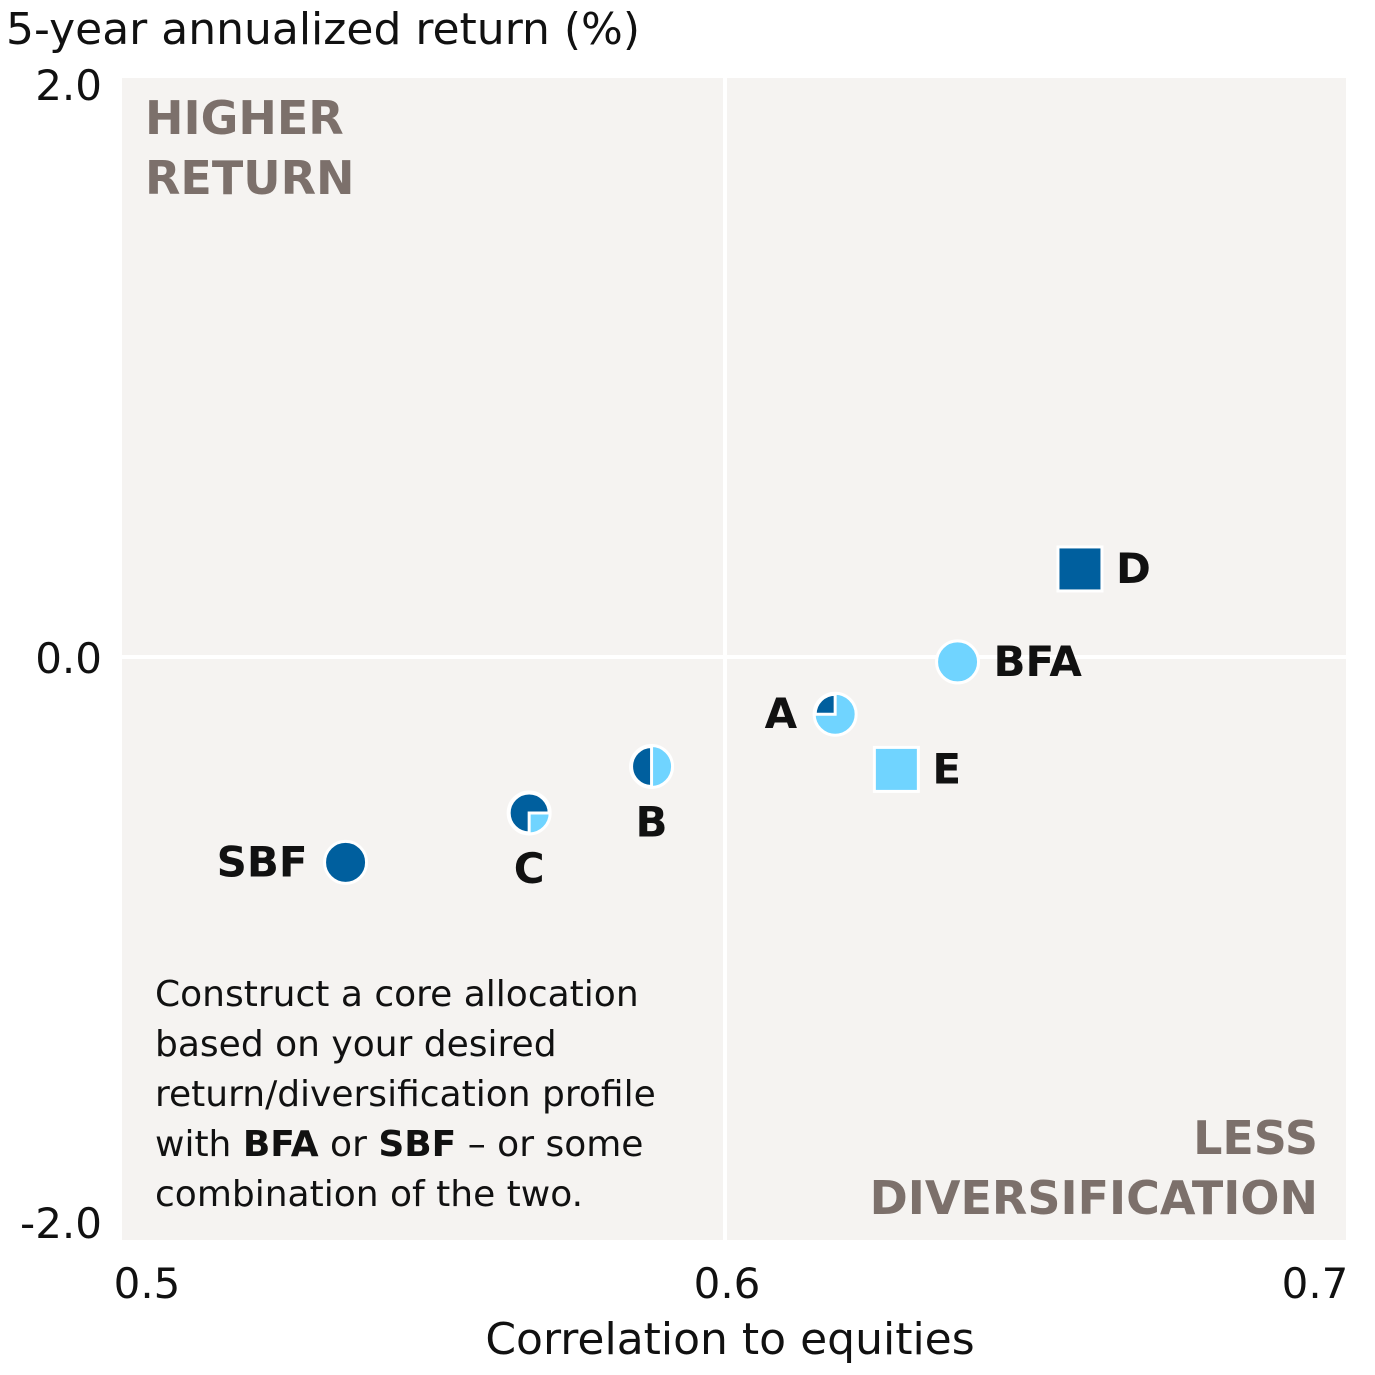 The width and height of the screenshot is (1375, 1375). What do you see at coordinates (529, 841) in the screenshot?
I see `data-point-c: C` at bounding box center [529, 841].